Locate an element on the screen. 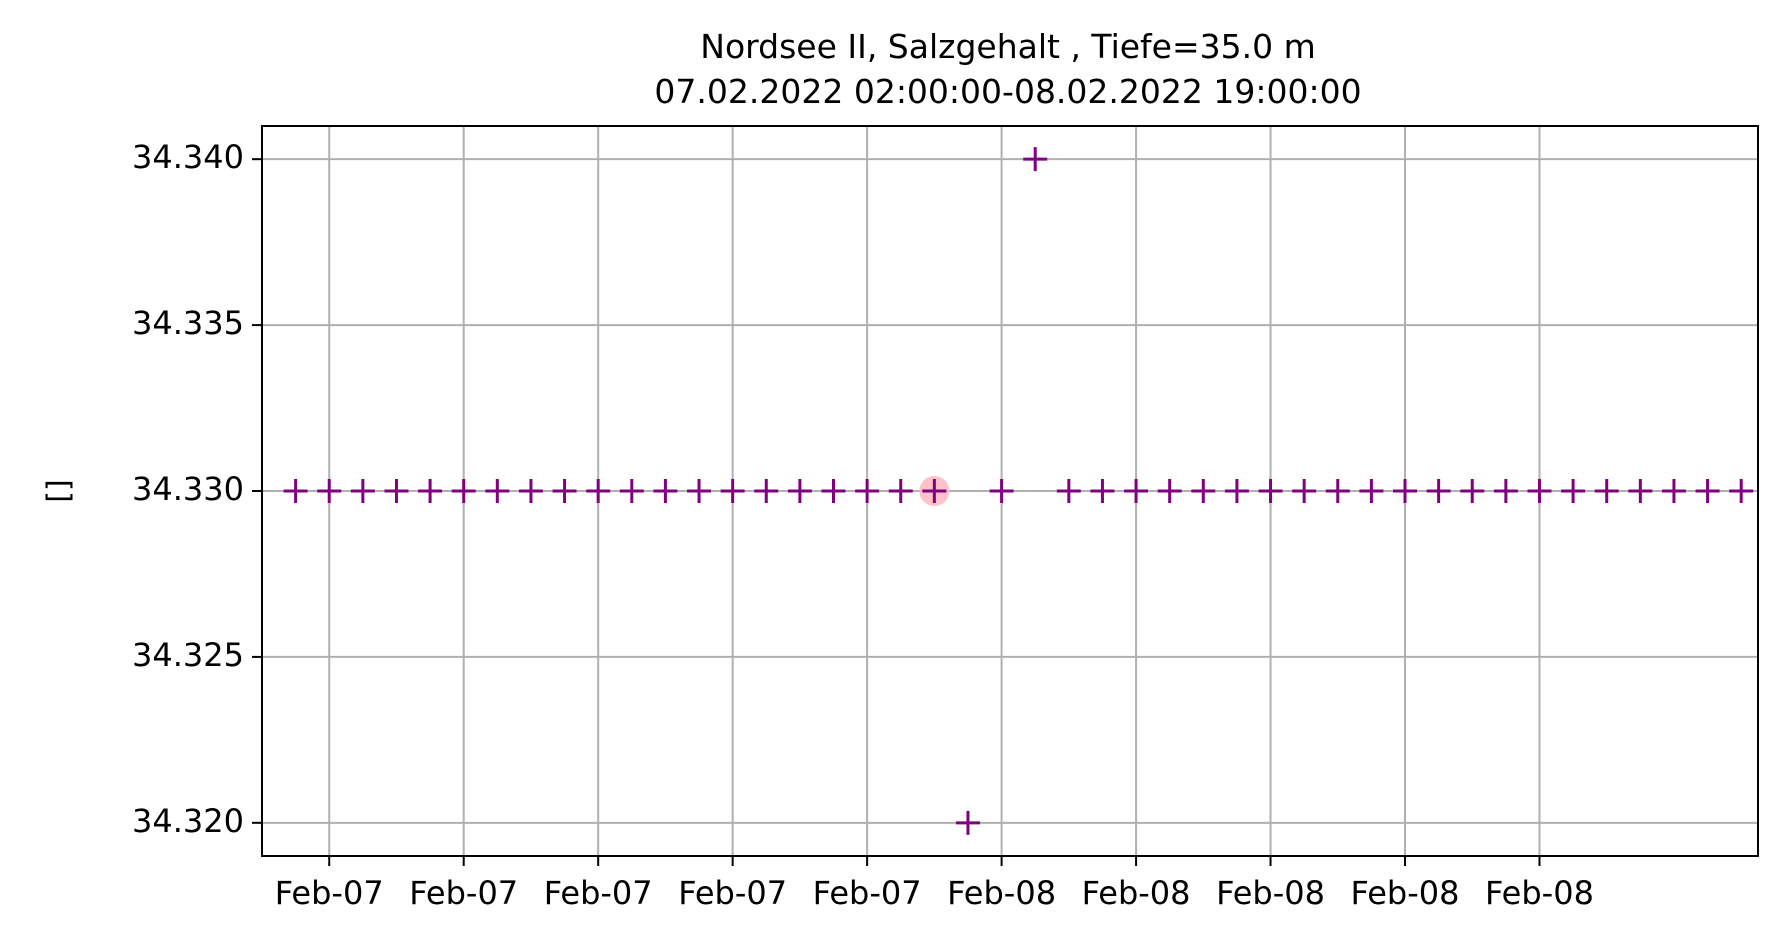  y-axis-label: [] is located at coordinates (59, 490).